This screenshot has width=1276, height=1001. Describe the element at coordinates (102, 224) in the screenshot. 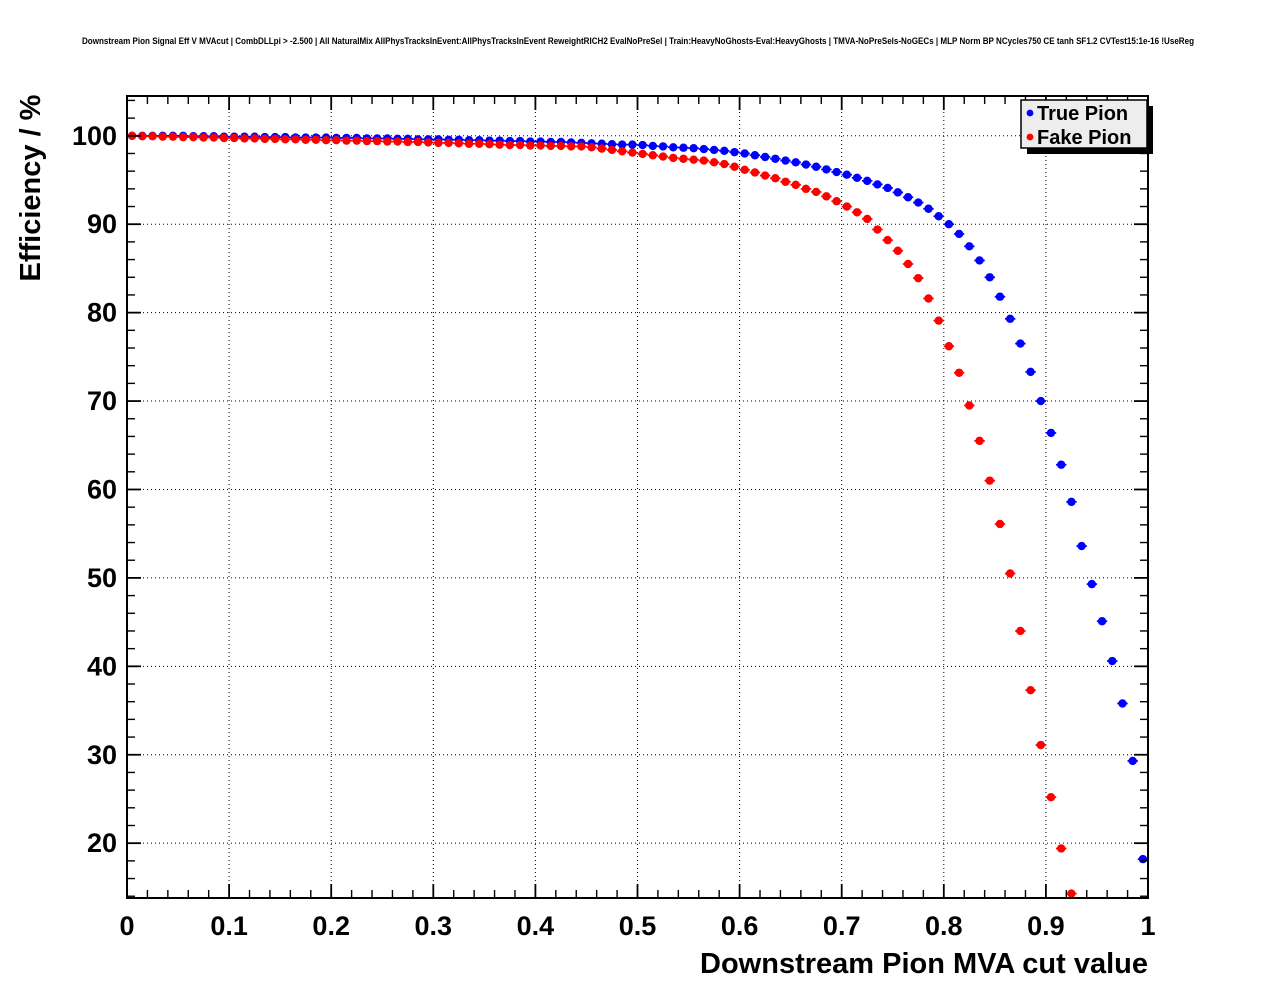

I see `y-tick-label: 90` at that location.